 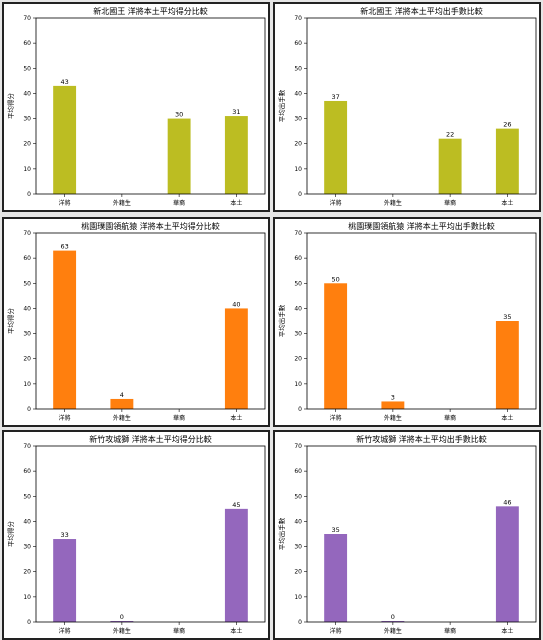 I want to click on chart-title: 桃園璞園領航猿 洋將本土平均出手數比較, so click(x=421, y=226).